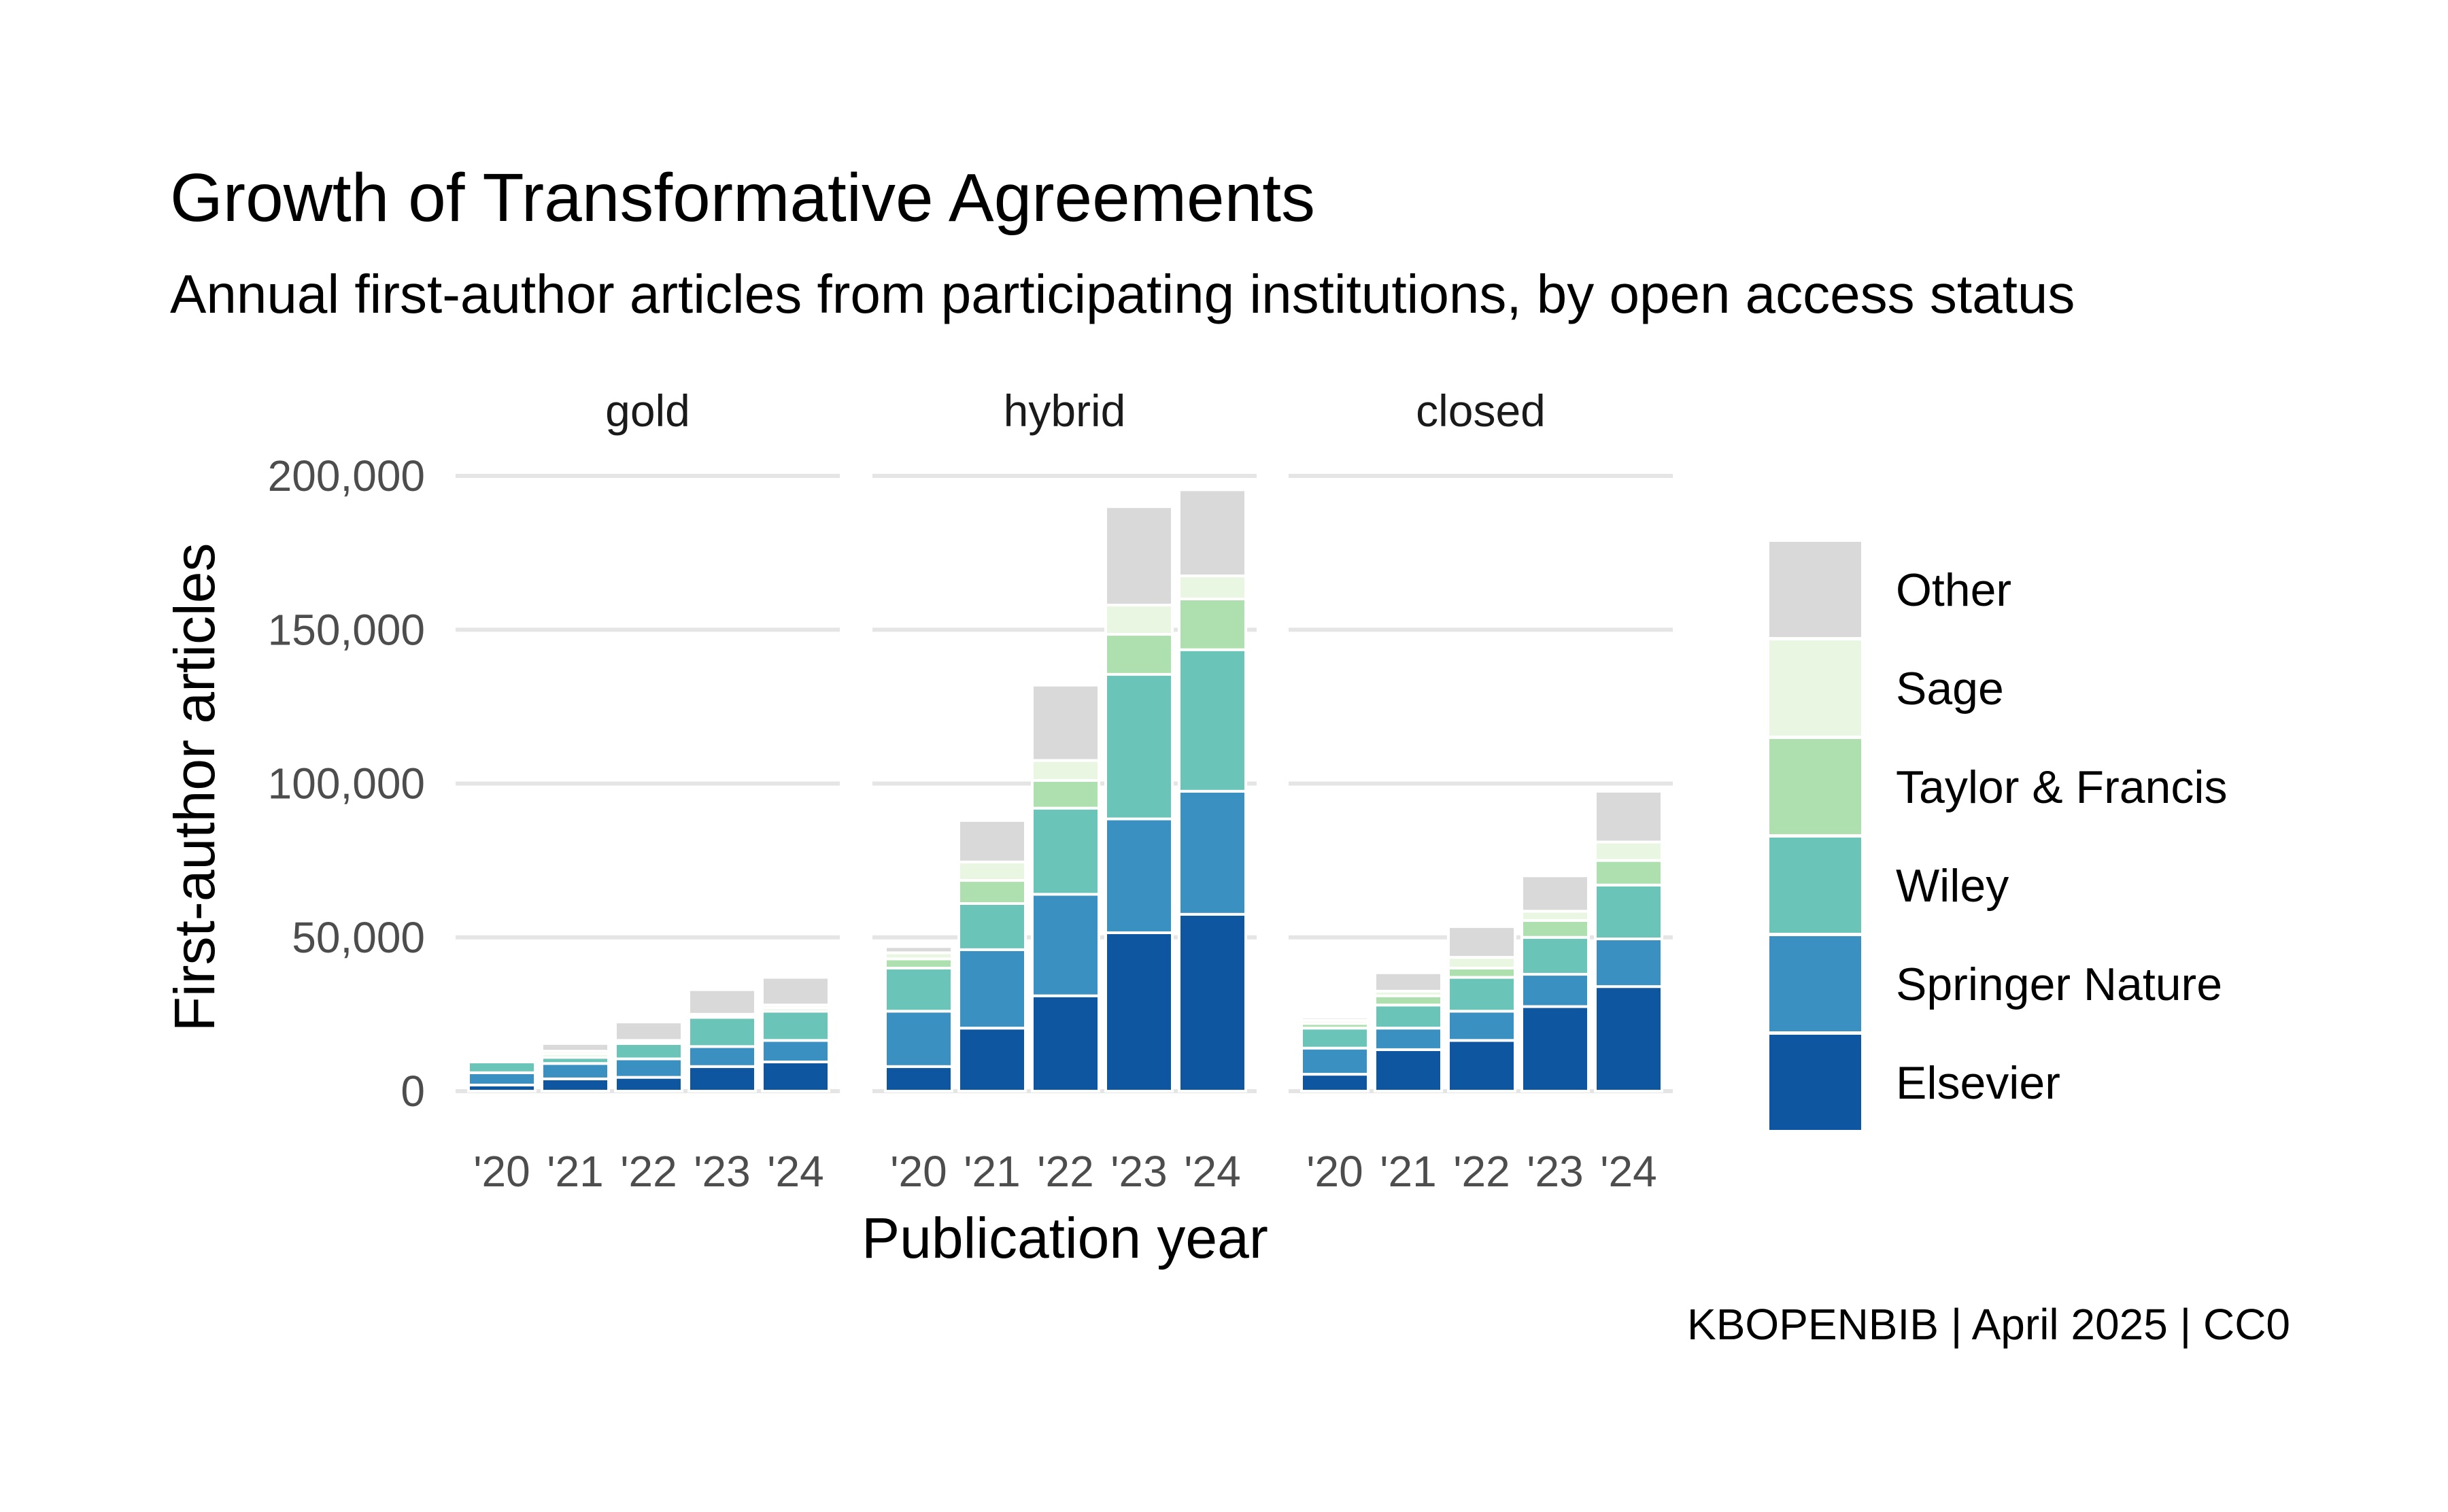  I want to click on legend-item: Taylor & Francis, so click(1998, 786).